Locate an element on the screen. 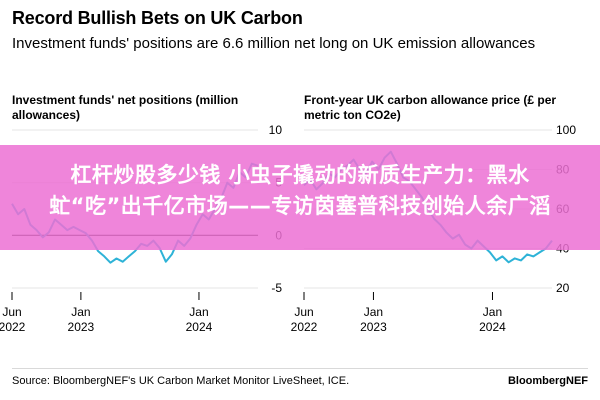 This screenshot has width=600, height=400. y-tick-label: 10 is located at coordinates (276, 130).